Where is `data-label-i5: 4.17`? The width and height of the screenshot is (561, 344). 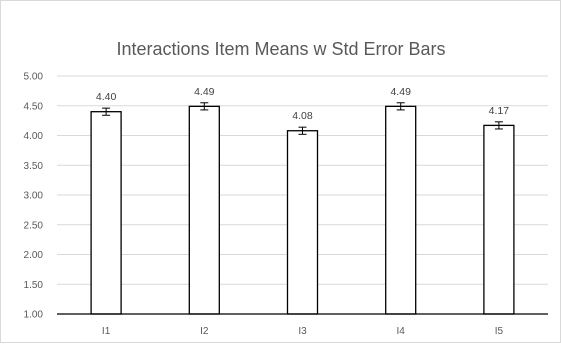
data-label-i5: 4.17 is located at coordinates (499, 111).